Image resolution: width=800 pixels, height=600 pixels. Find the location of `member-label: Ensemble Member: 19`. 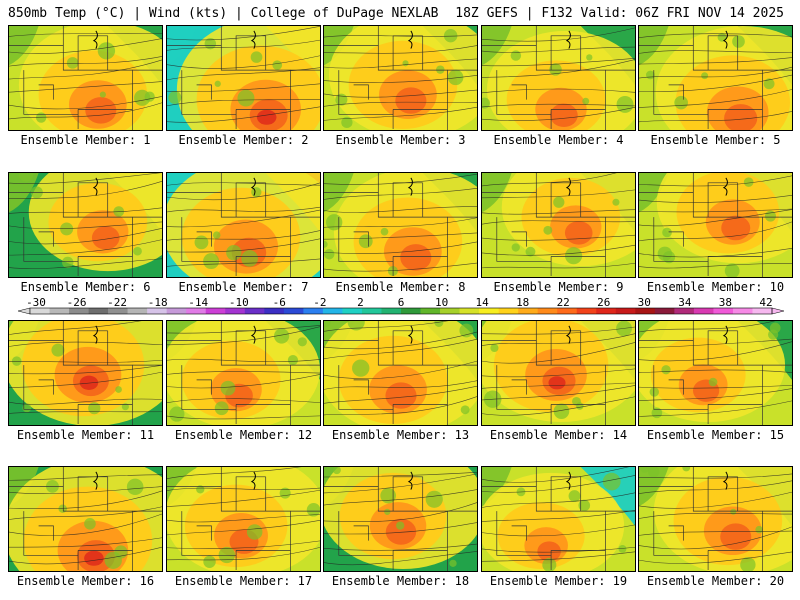

member-label: Ensemble Member: 19 is located at coordinates (558, 581).